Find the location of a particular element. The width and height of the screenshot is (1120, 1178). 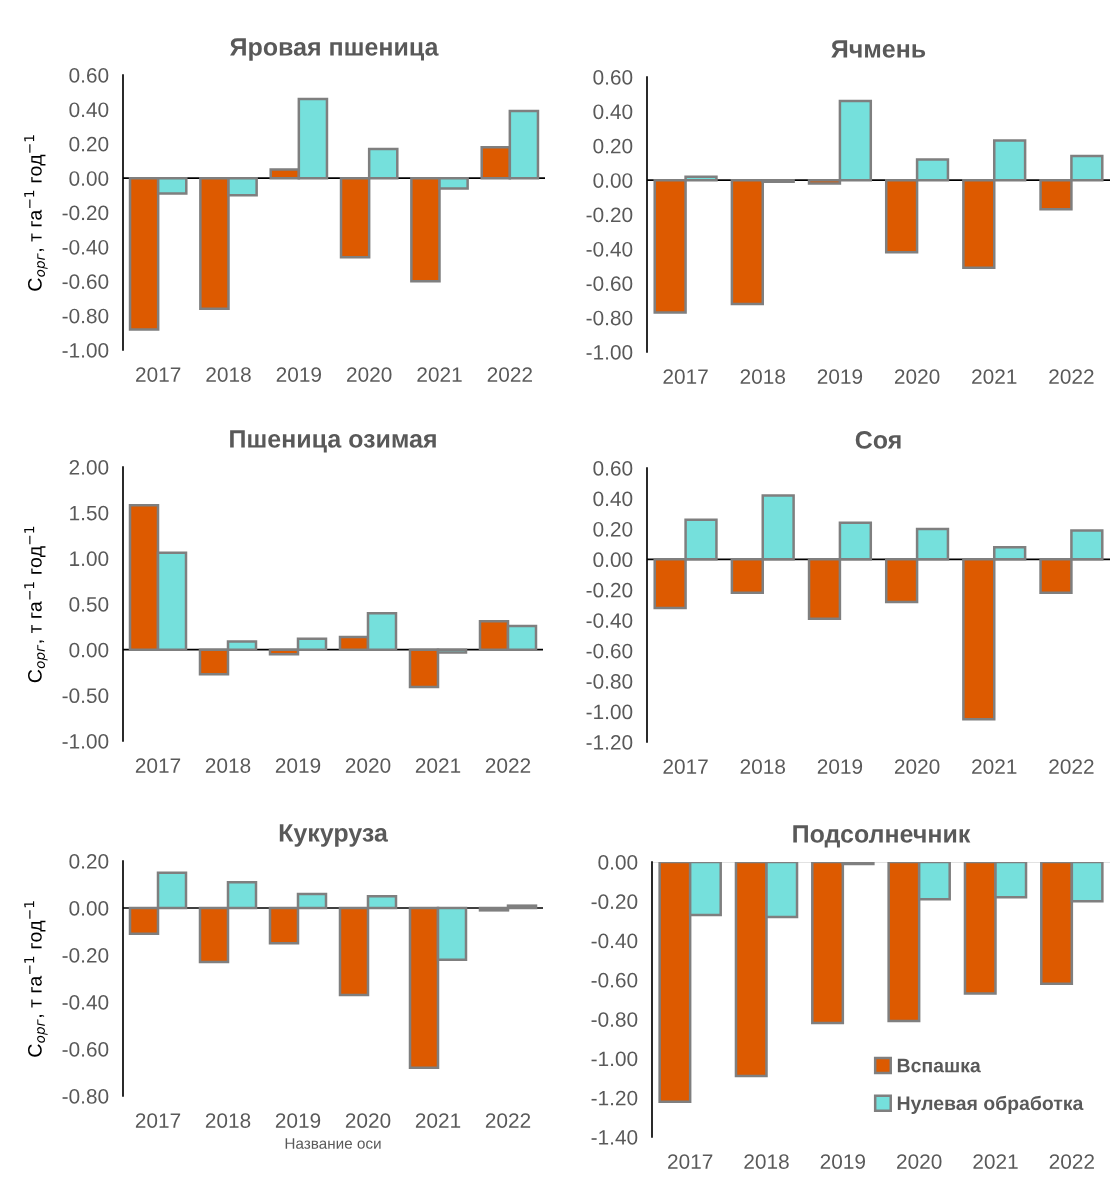

y-tick-label: -0.50 is located at coordinates (85, 696).